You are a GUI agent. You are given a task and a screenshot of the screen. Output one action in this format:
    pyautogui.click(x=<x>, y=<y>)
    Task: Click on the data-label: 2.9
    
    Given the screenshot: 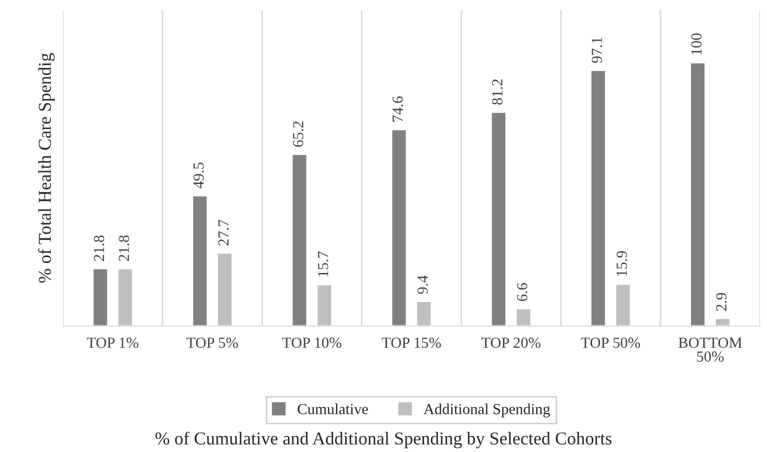 What is the action you would take?
    pyautogui.click(x=721, y=301)
    